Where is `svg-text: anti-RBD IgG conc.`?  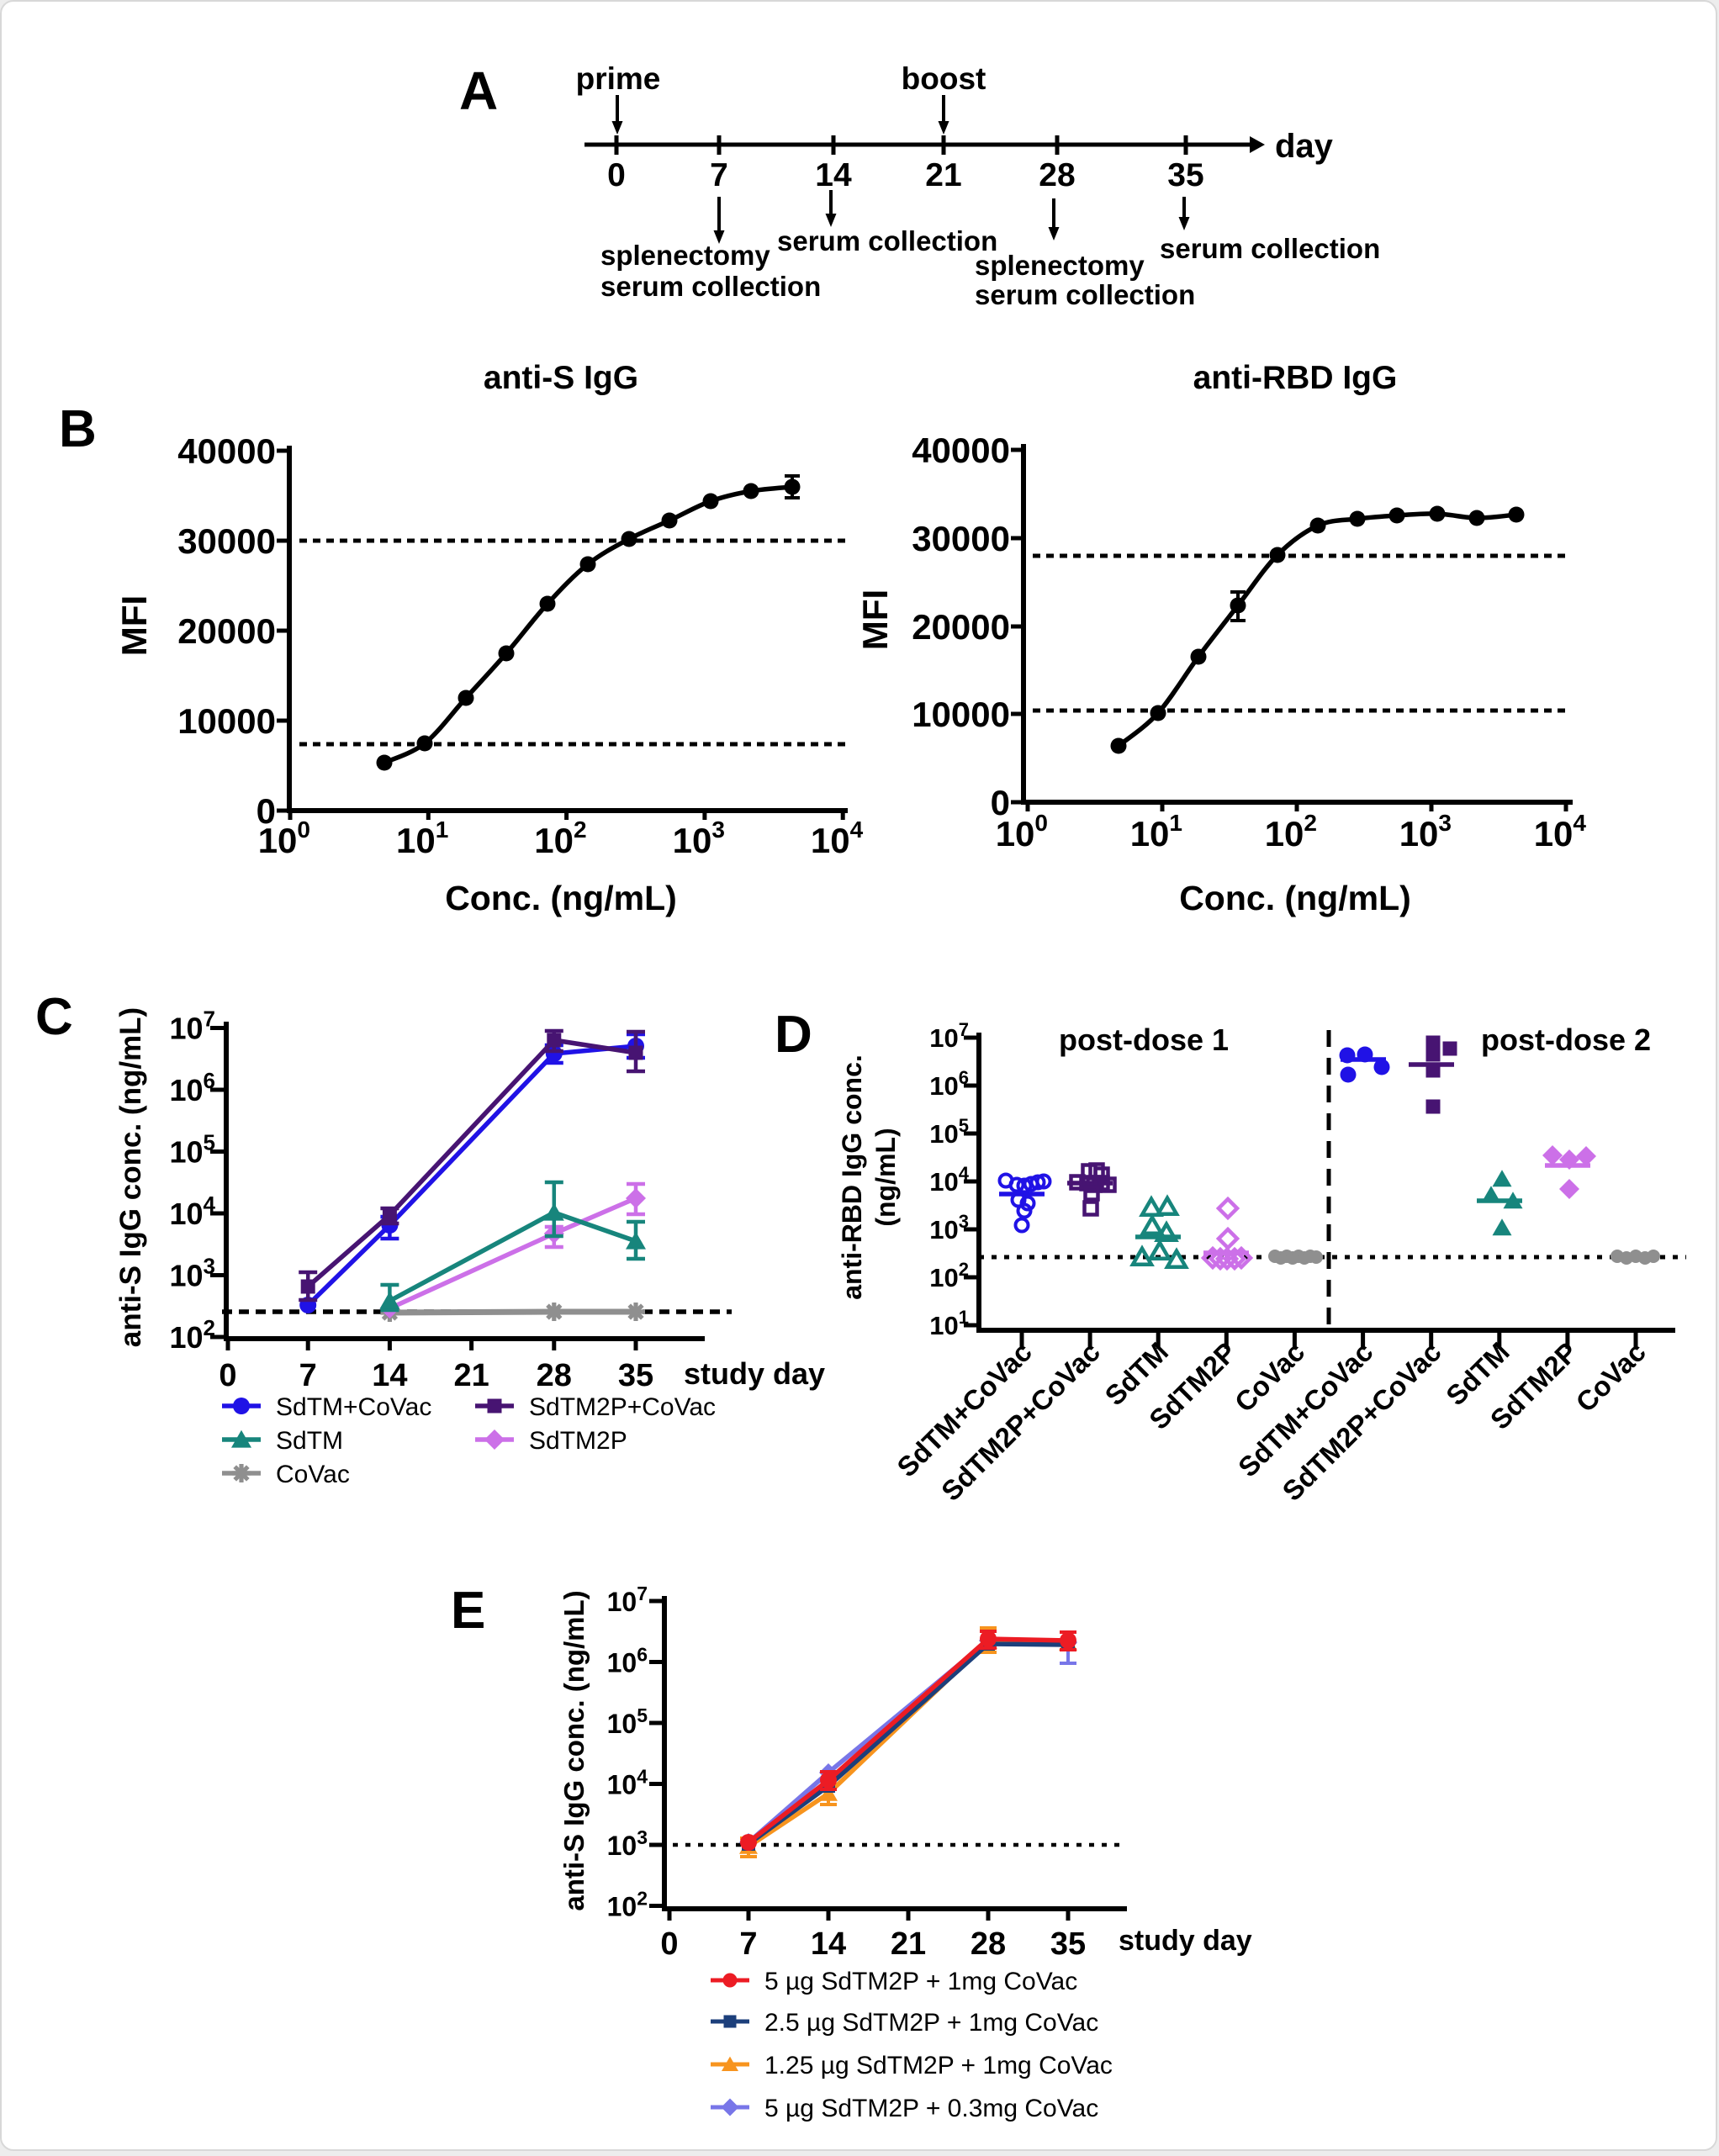 svg-text: anti-RBD IgG conc. is located at coordinates (852, 1177).